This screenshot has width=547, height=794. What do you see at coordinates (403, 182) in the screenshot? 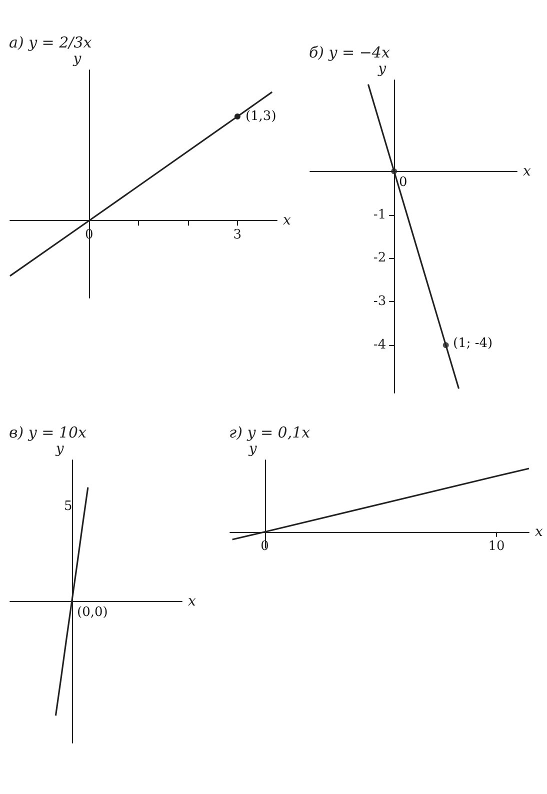
I see `annotation: 0` at bounding box center [403, 182].